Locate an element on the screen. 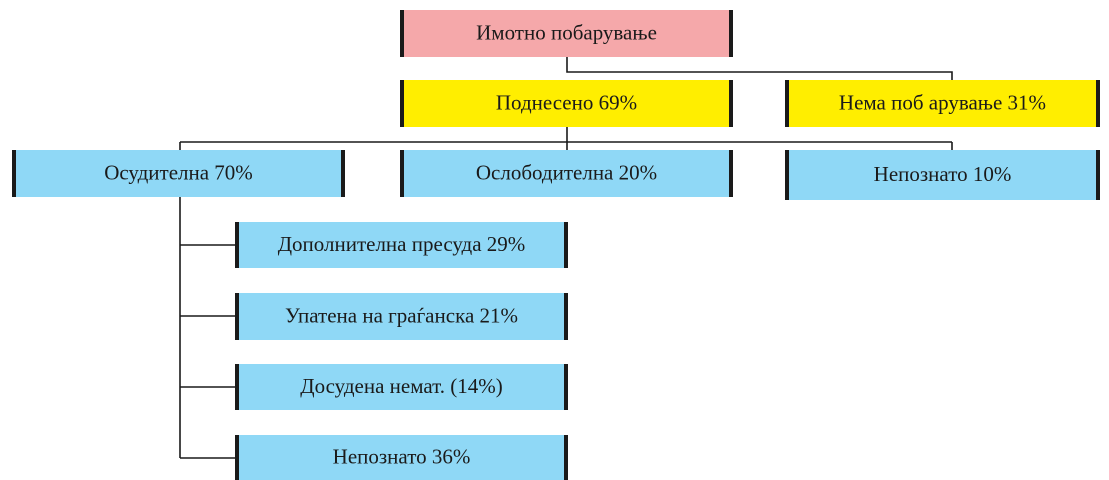 This screenshot has width=1109, height=480. node-label: Нема поб арување 31% is located at coordinates (942, 102).